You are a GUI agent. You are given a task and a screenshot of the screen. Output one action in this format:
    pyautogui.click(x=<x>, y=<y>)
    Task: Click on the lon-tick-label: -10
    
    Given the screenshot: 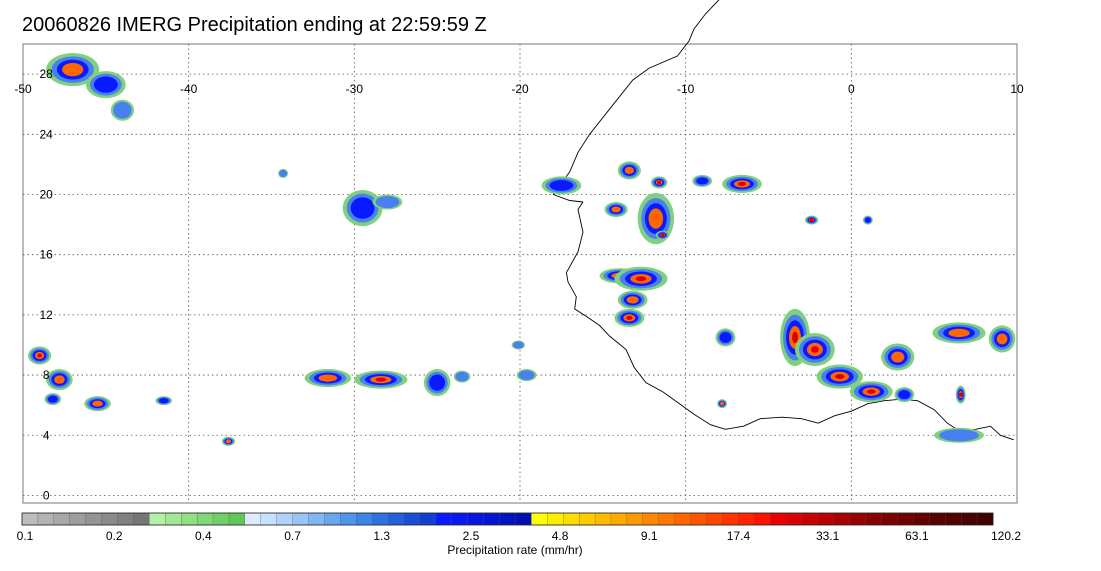 What is the action you would take?
    pyautogui.click(x=686, y=89)
    